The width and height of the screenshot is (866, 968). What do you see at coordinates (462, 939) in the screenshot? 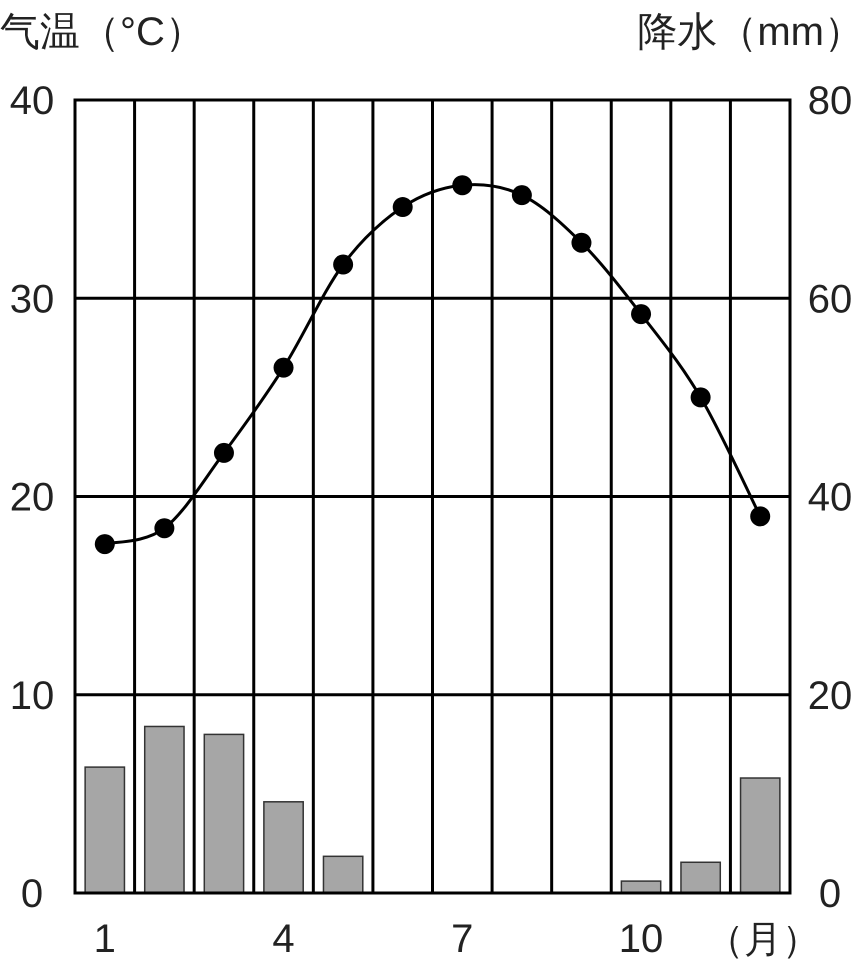
I see `x-tick-label: 7` at bounding box center [462, 939].